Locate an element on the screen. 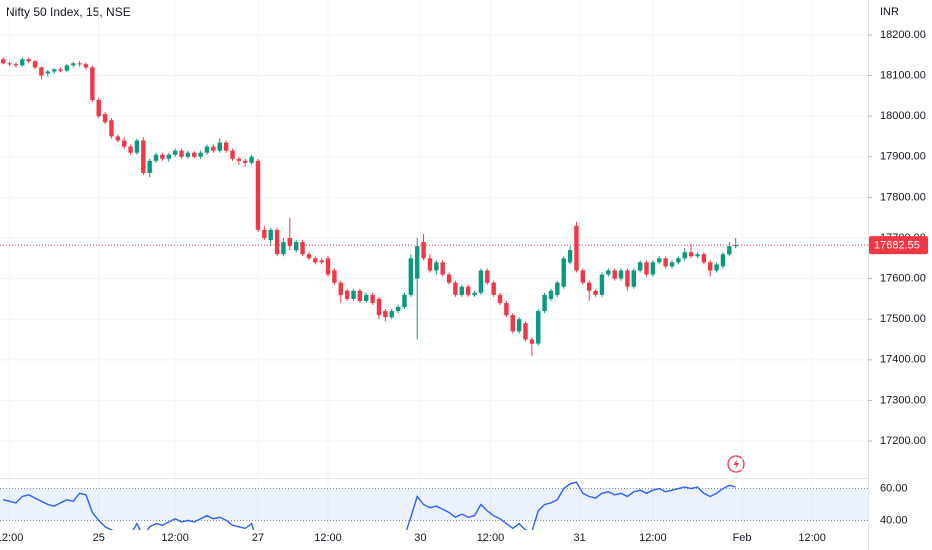 The width and height of the screenshot is (932, 550). rsi-tick-label: 40.00 is located at coordinates (894, 520).